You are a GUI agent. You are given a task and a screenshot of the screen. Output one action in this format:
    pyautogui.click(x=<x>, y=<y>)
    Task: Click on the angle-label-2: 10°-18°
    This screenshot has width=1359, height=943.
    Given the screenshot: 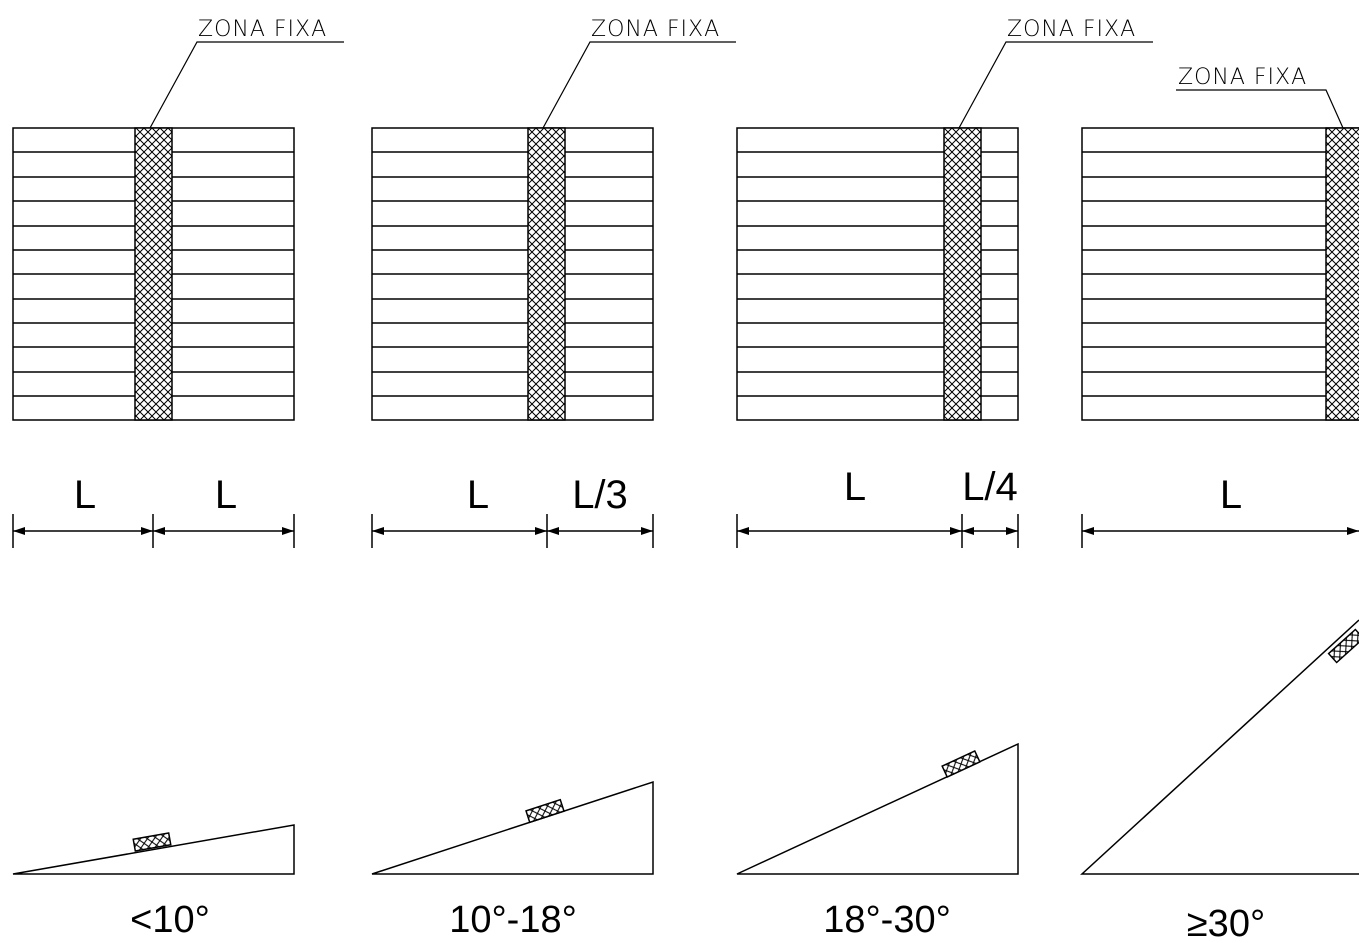 What is the action you would take?
    pyautogui.click(x=513, y=920)
    